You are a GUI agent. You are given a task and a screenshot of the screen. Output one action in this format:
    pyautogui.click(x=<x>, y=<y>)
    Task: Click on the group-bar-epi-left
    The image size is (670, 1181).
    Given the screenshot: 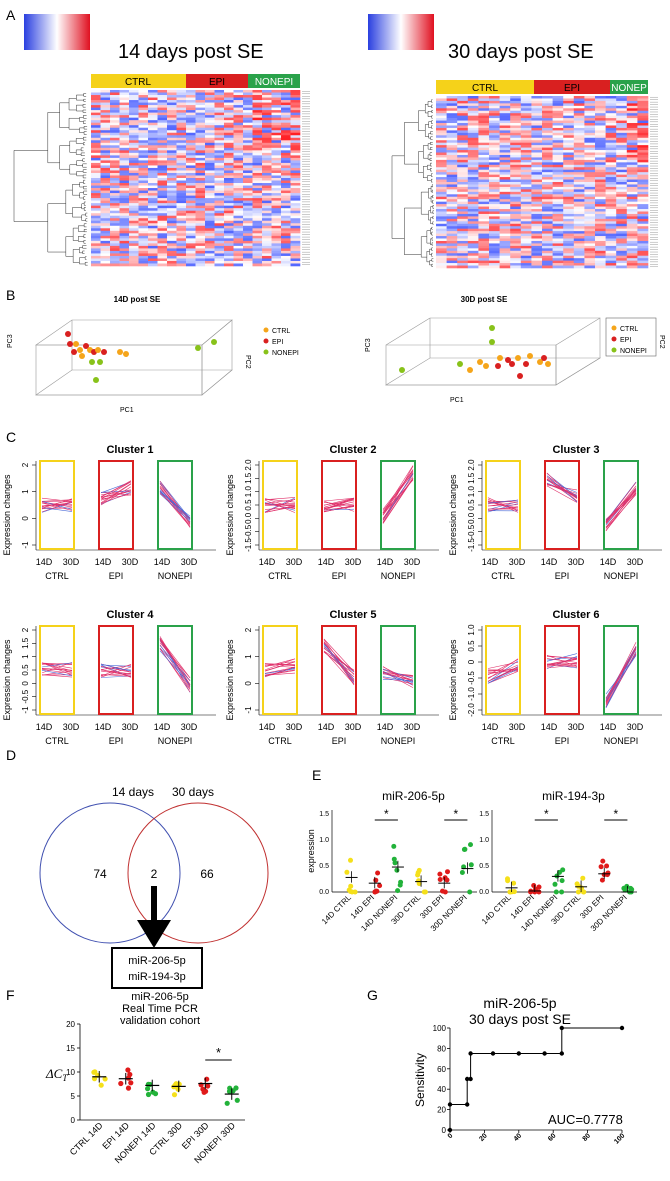 What is the action you would take?
    pyautogui.click(x=217, y=81)
    